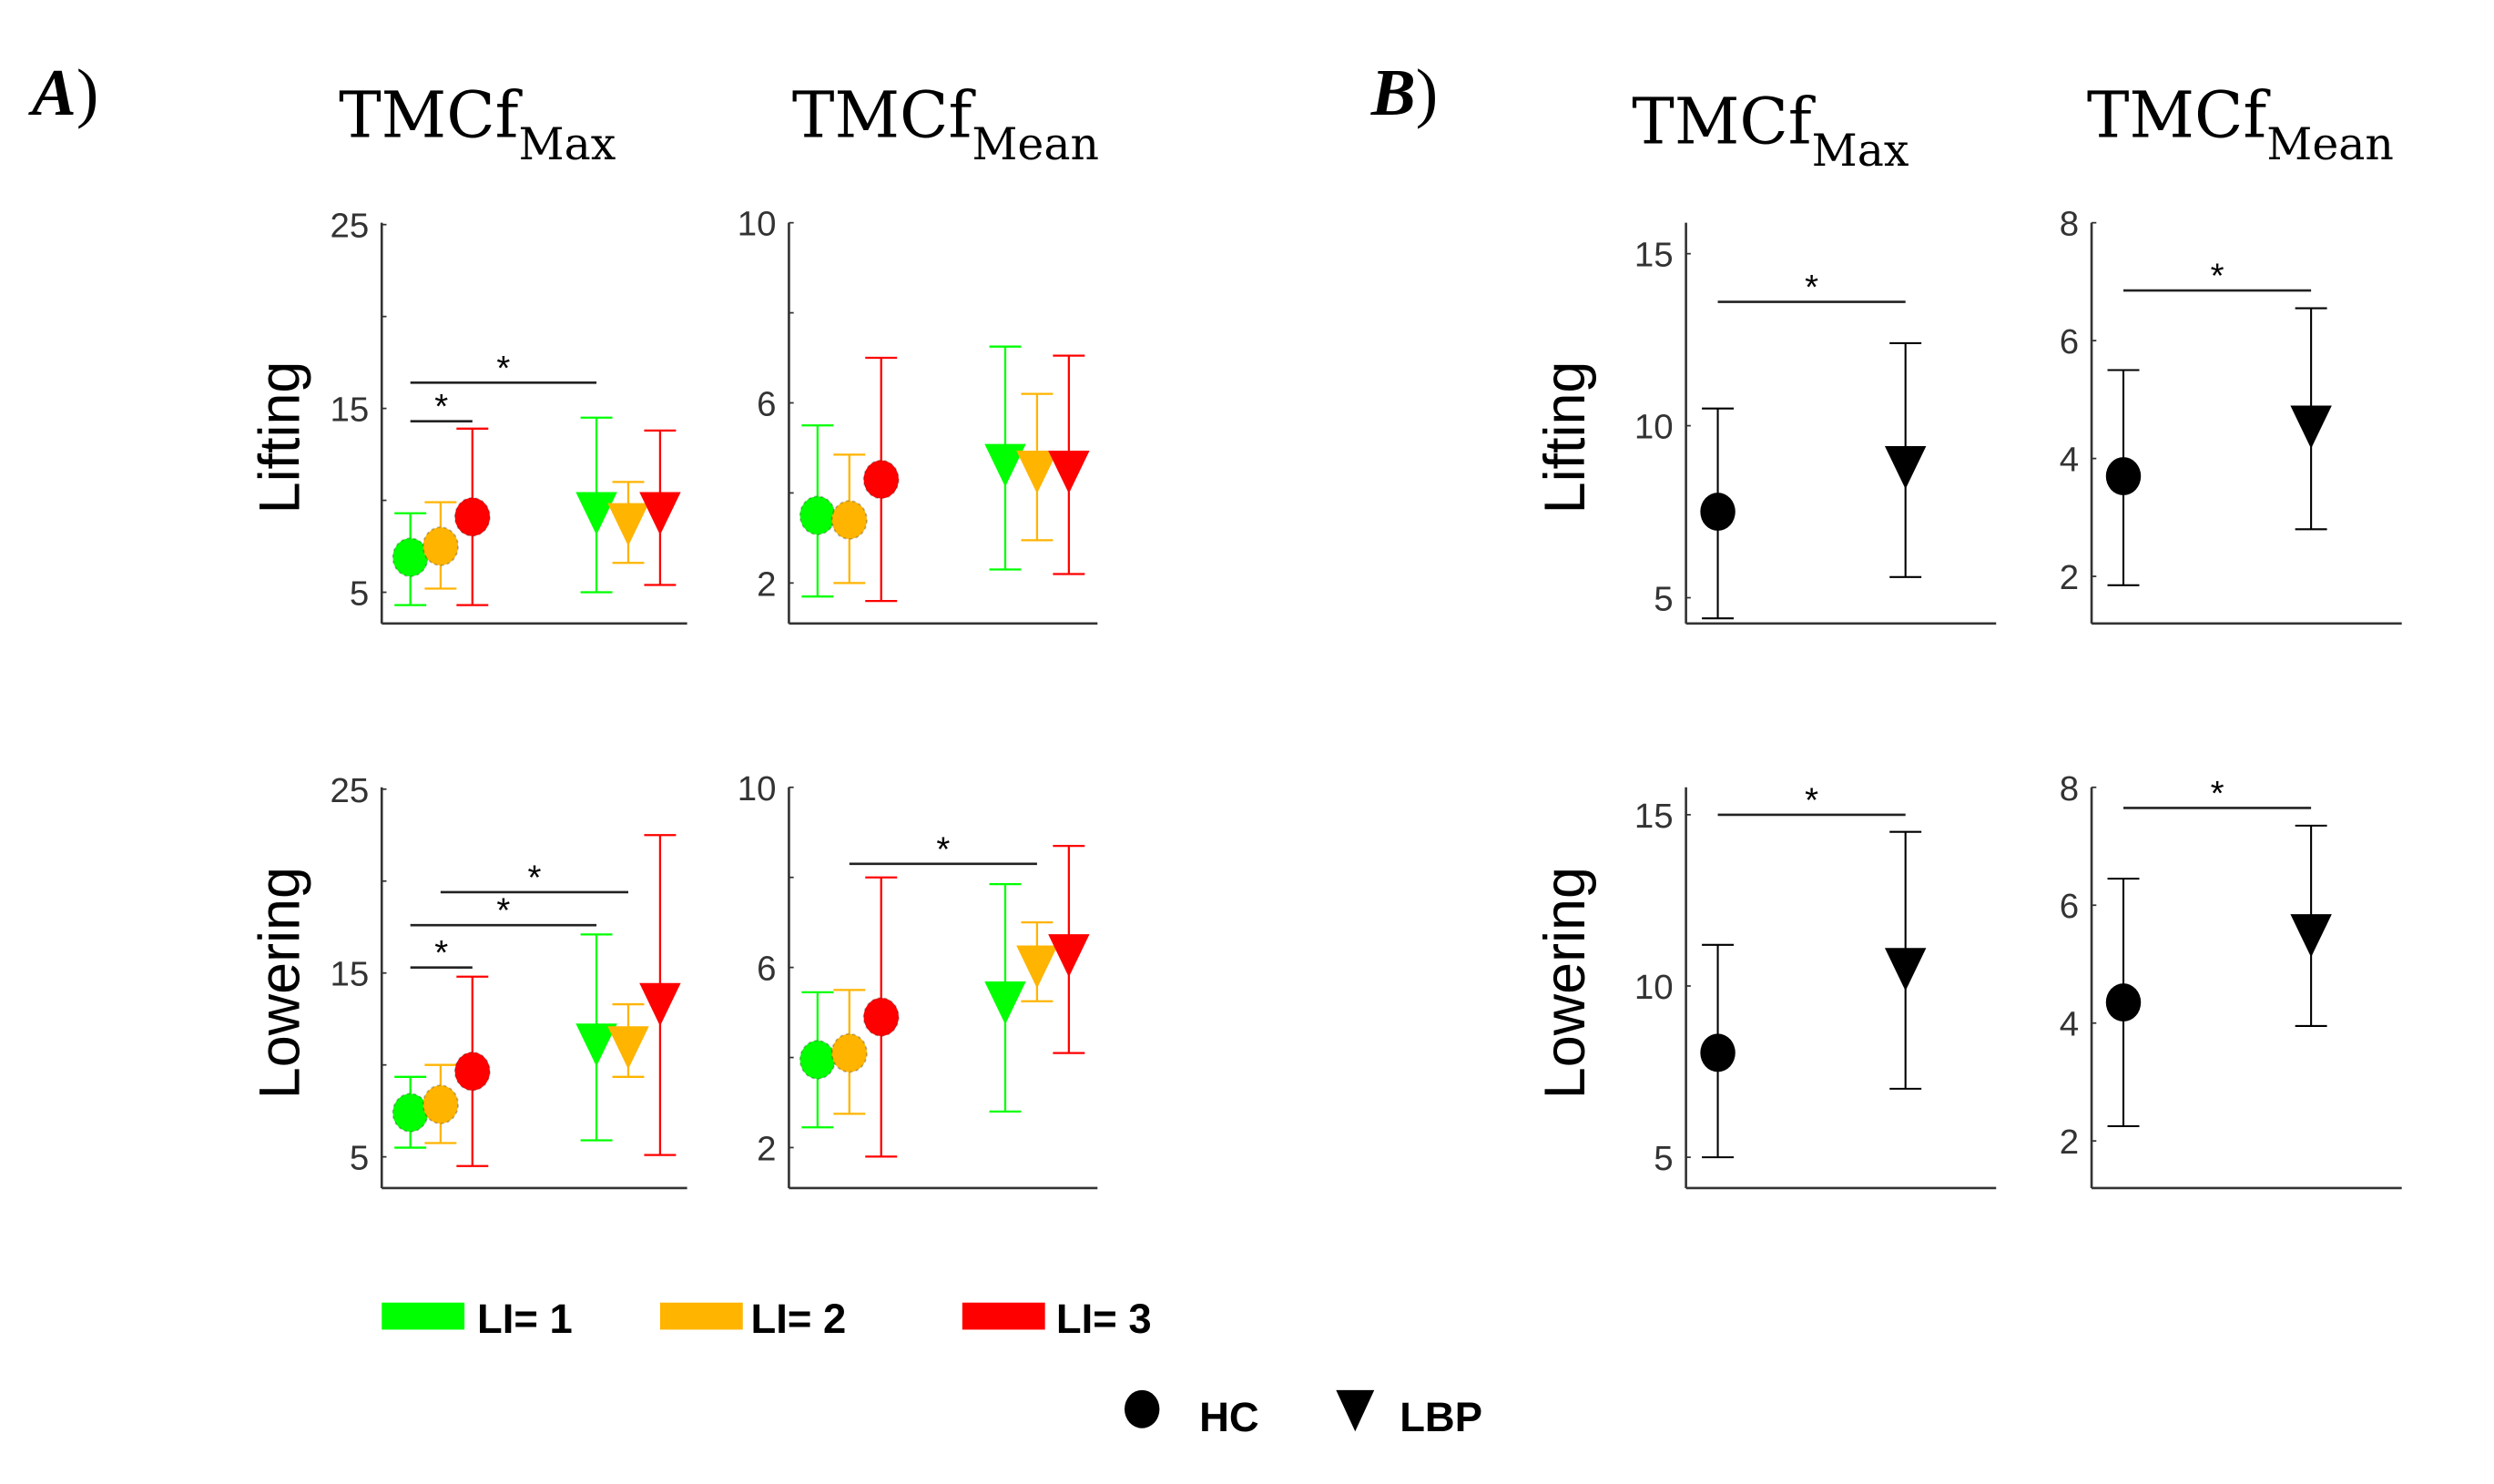 This screenshot has width=2494, height=1484. Describe the element at coordinates (1770, 130) in the screenshot. I see `title-b-max: TMCfMax` at that location.